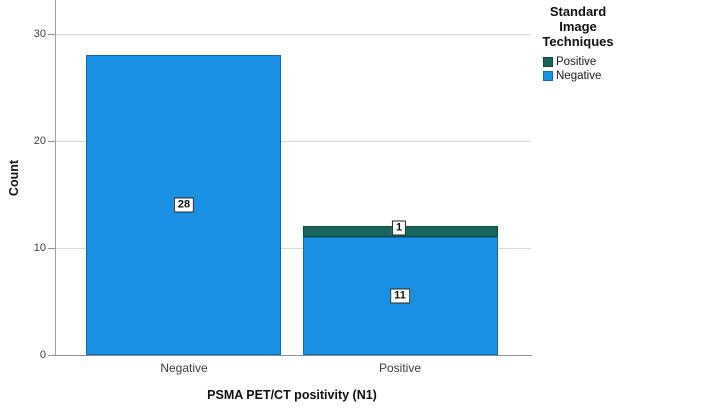 The height and width of the screenshot is (416, 709). Describe the element at coordinates (184, 205) in the screenshot. I see `value-label-28: 28` at that location.